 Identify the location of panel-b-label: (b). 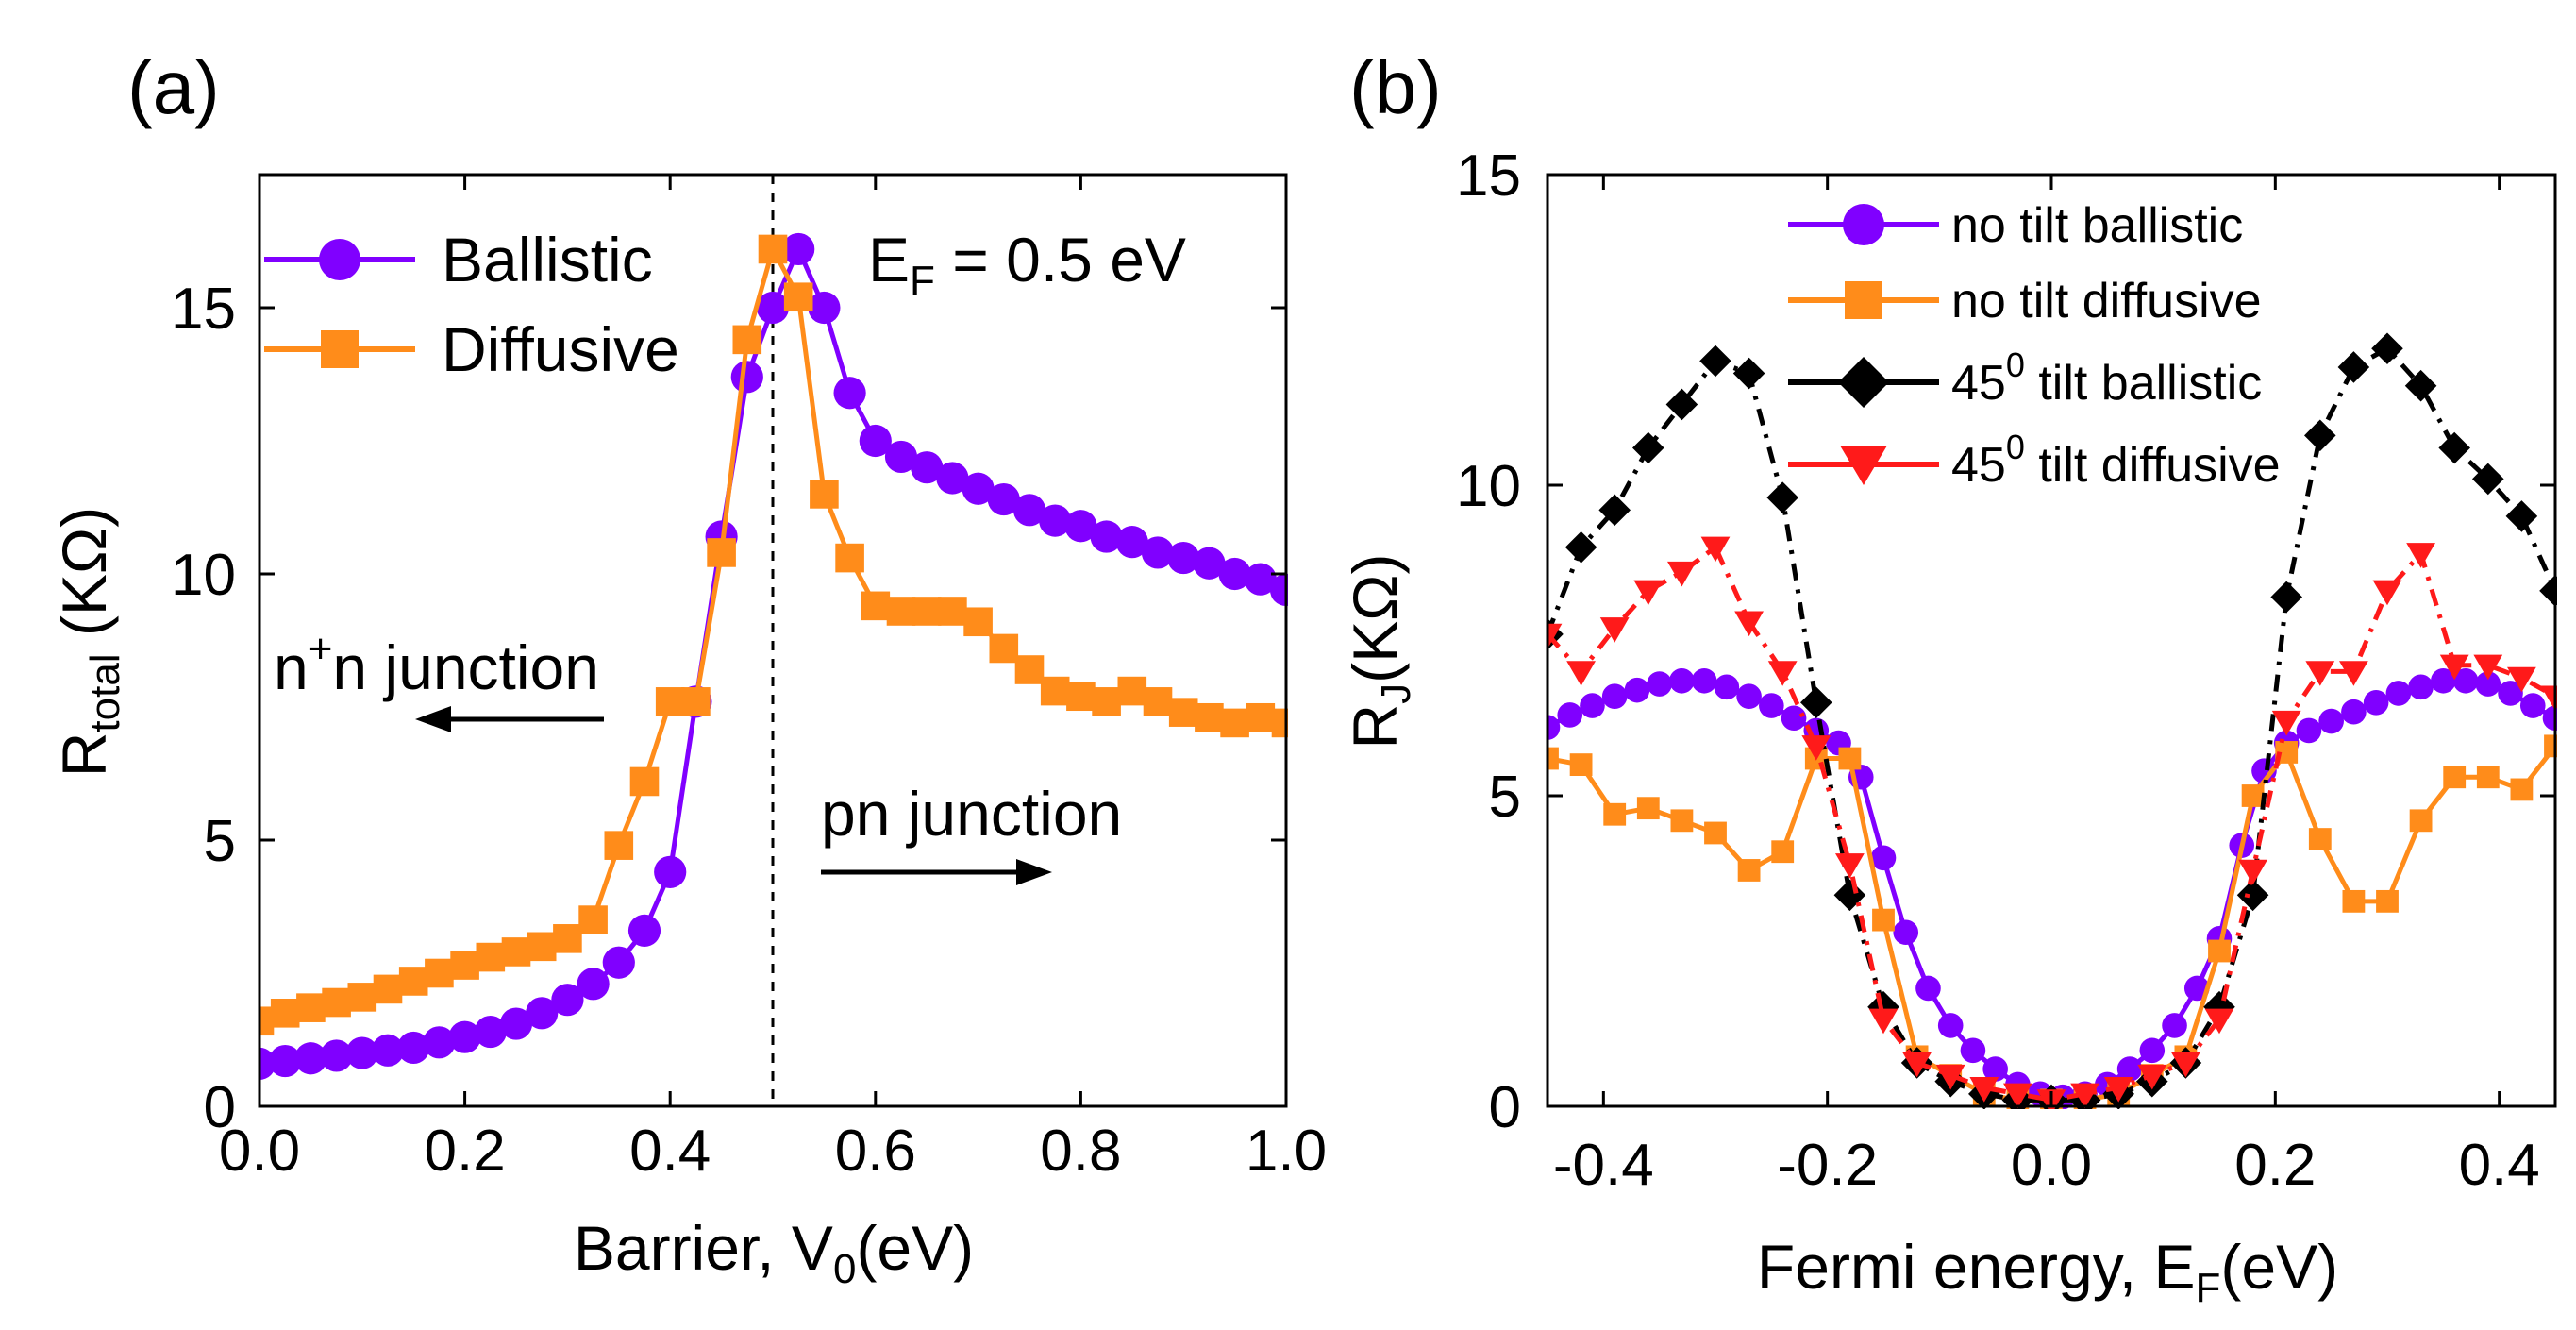
(1395, 87).